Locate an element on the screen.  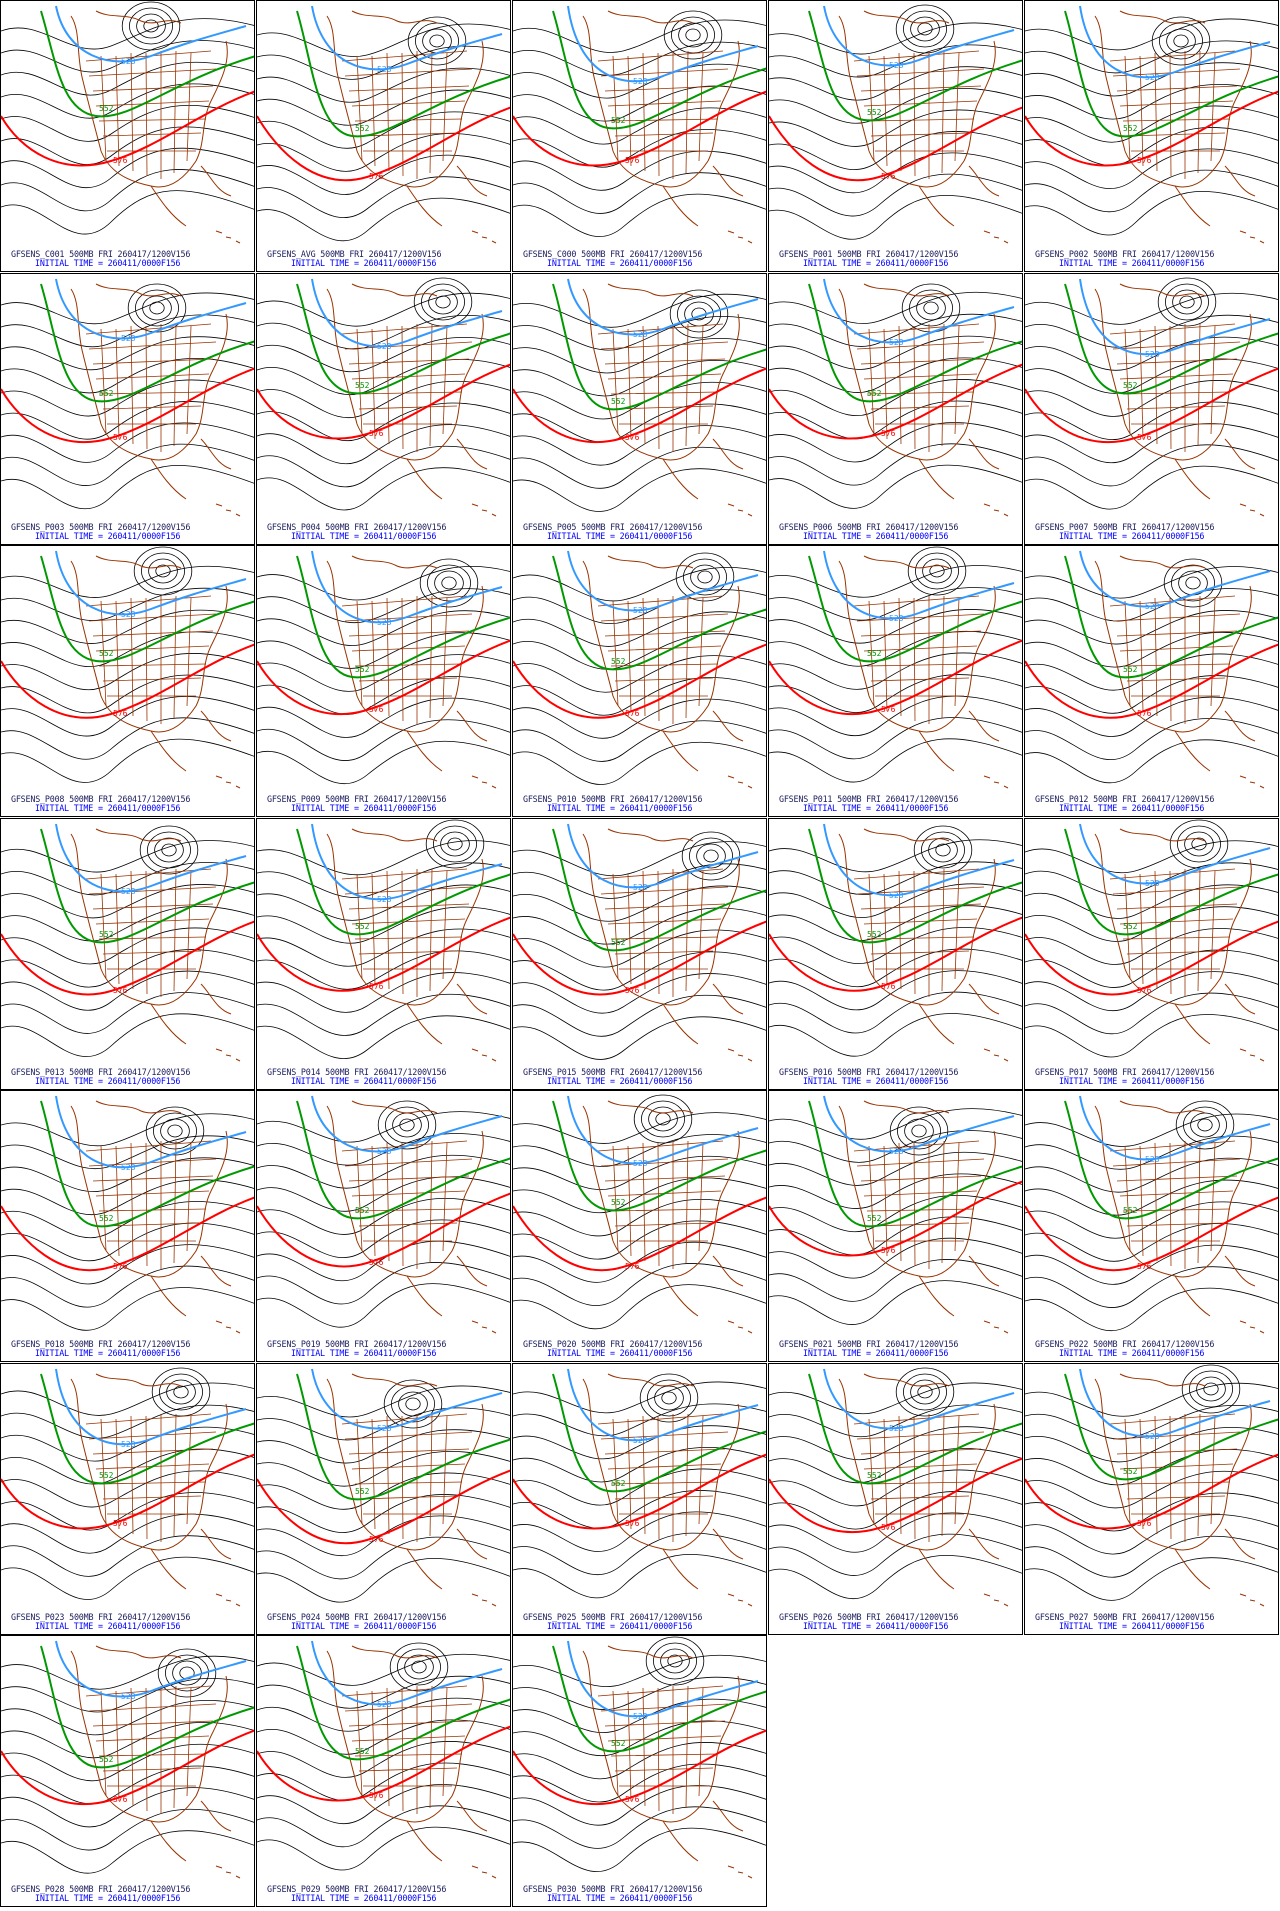
panel-title: GFSENS_P028 500MB FRI 260417/1200V156 is located at coordinates (101, 1889).